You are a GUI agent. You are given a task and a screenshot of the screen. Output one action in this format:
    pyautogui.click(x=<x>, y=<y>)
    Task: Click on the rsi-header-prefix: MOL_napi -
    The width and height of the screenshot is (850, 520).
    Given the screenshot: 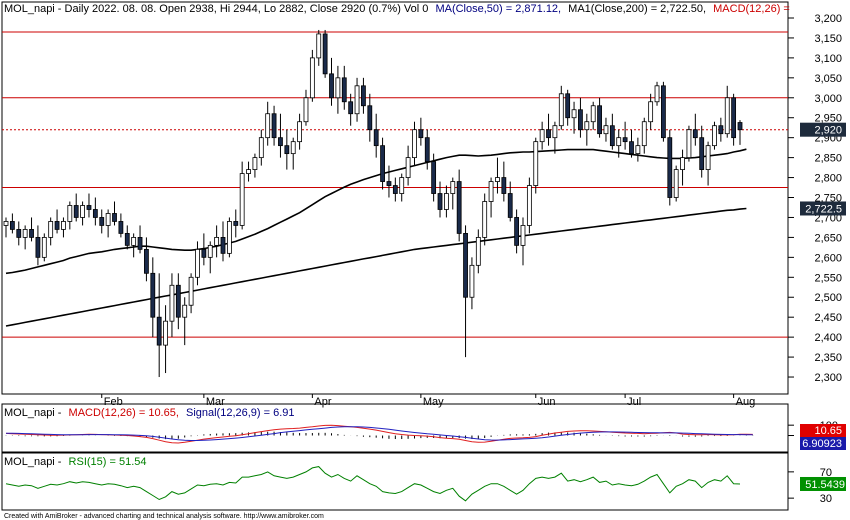 What is the action you would take?
    pyautogui.click(x=33, y=462)
    